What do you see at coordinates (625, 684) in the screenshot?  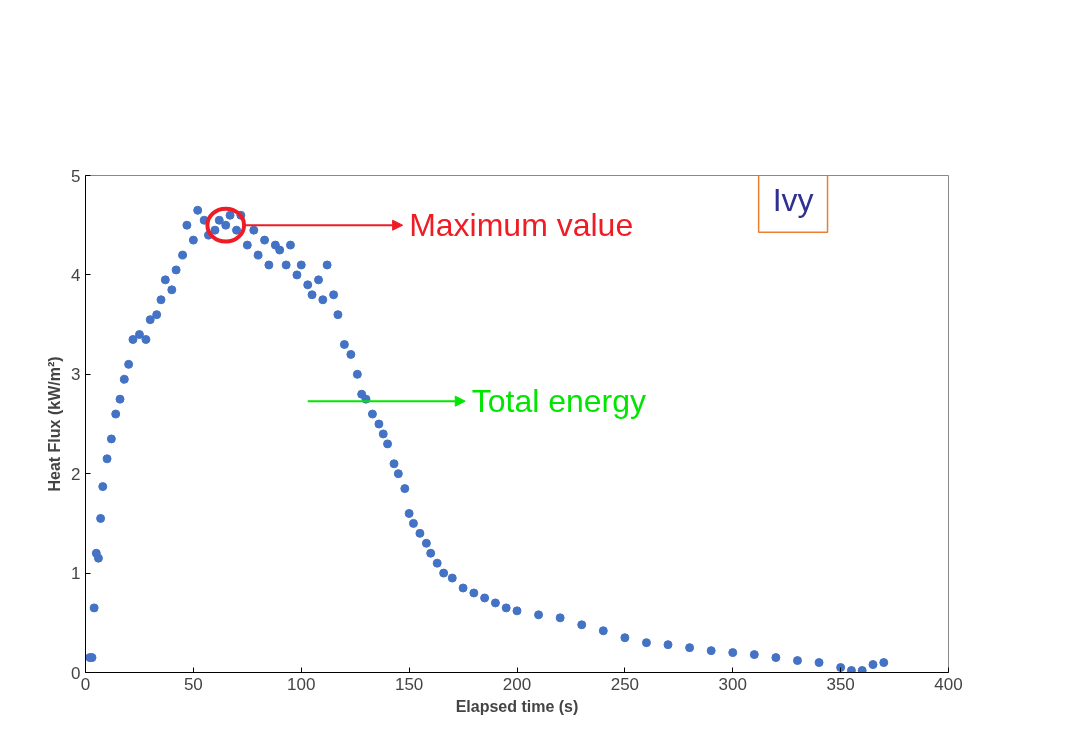 I see `x-tick-label: 250` at bounding box center [625, 684].